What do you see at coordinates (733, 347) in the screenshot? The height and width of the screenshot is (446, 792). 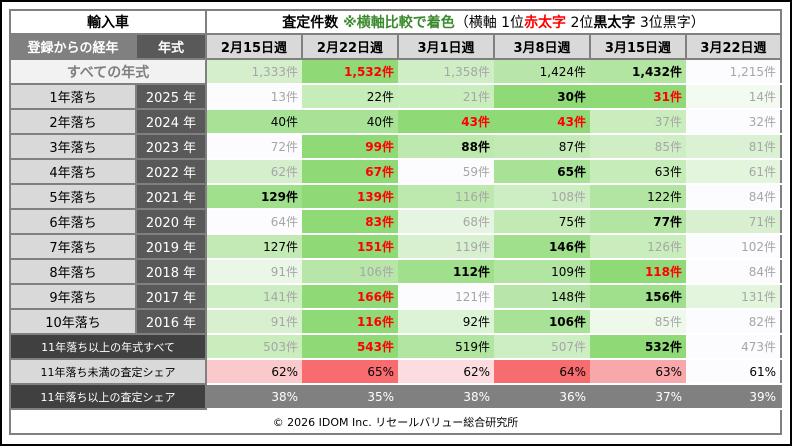 I see `data-cell: 473件` at bounding box center [733, 347].